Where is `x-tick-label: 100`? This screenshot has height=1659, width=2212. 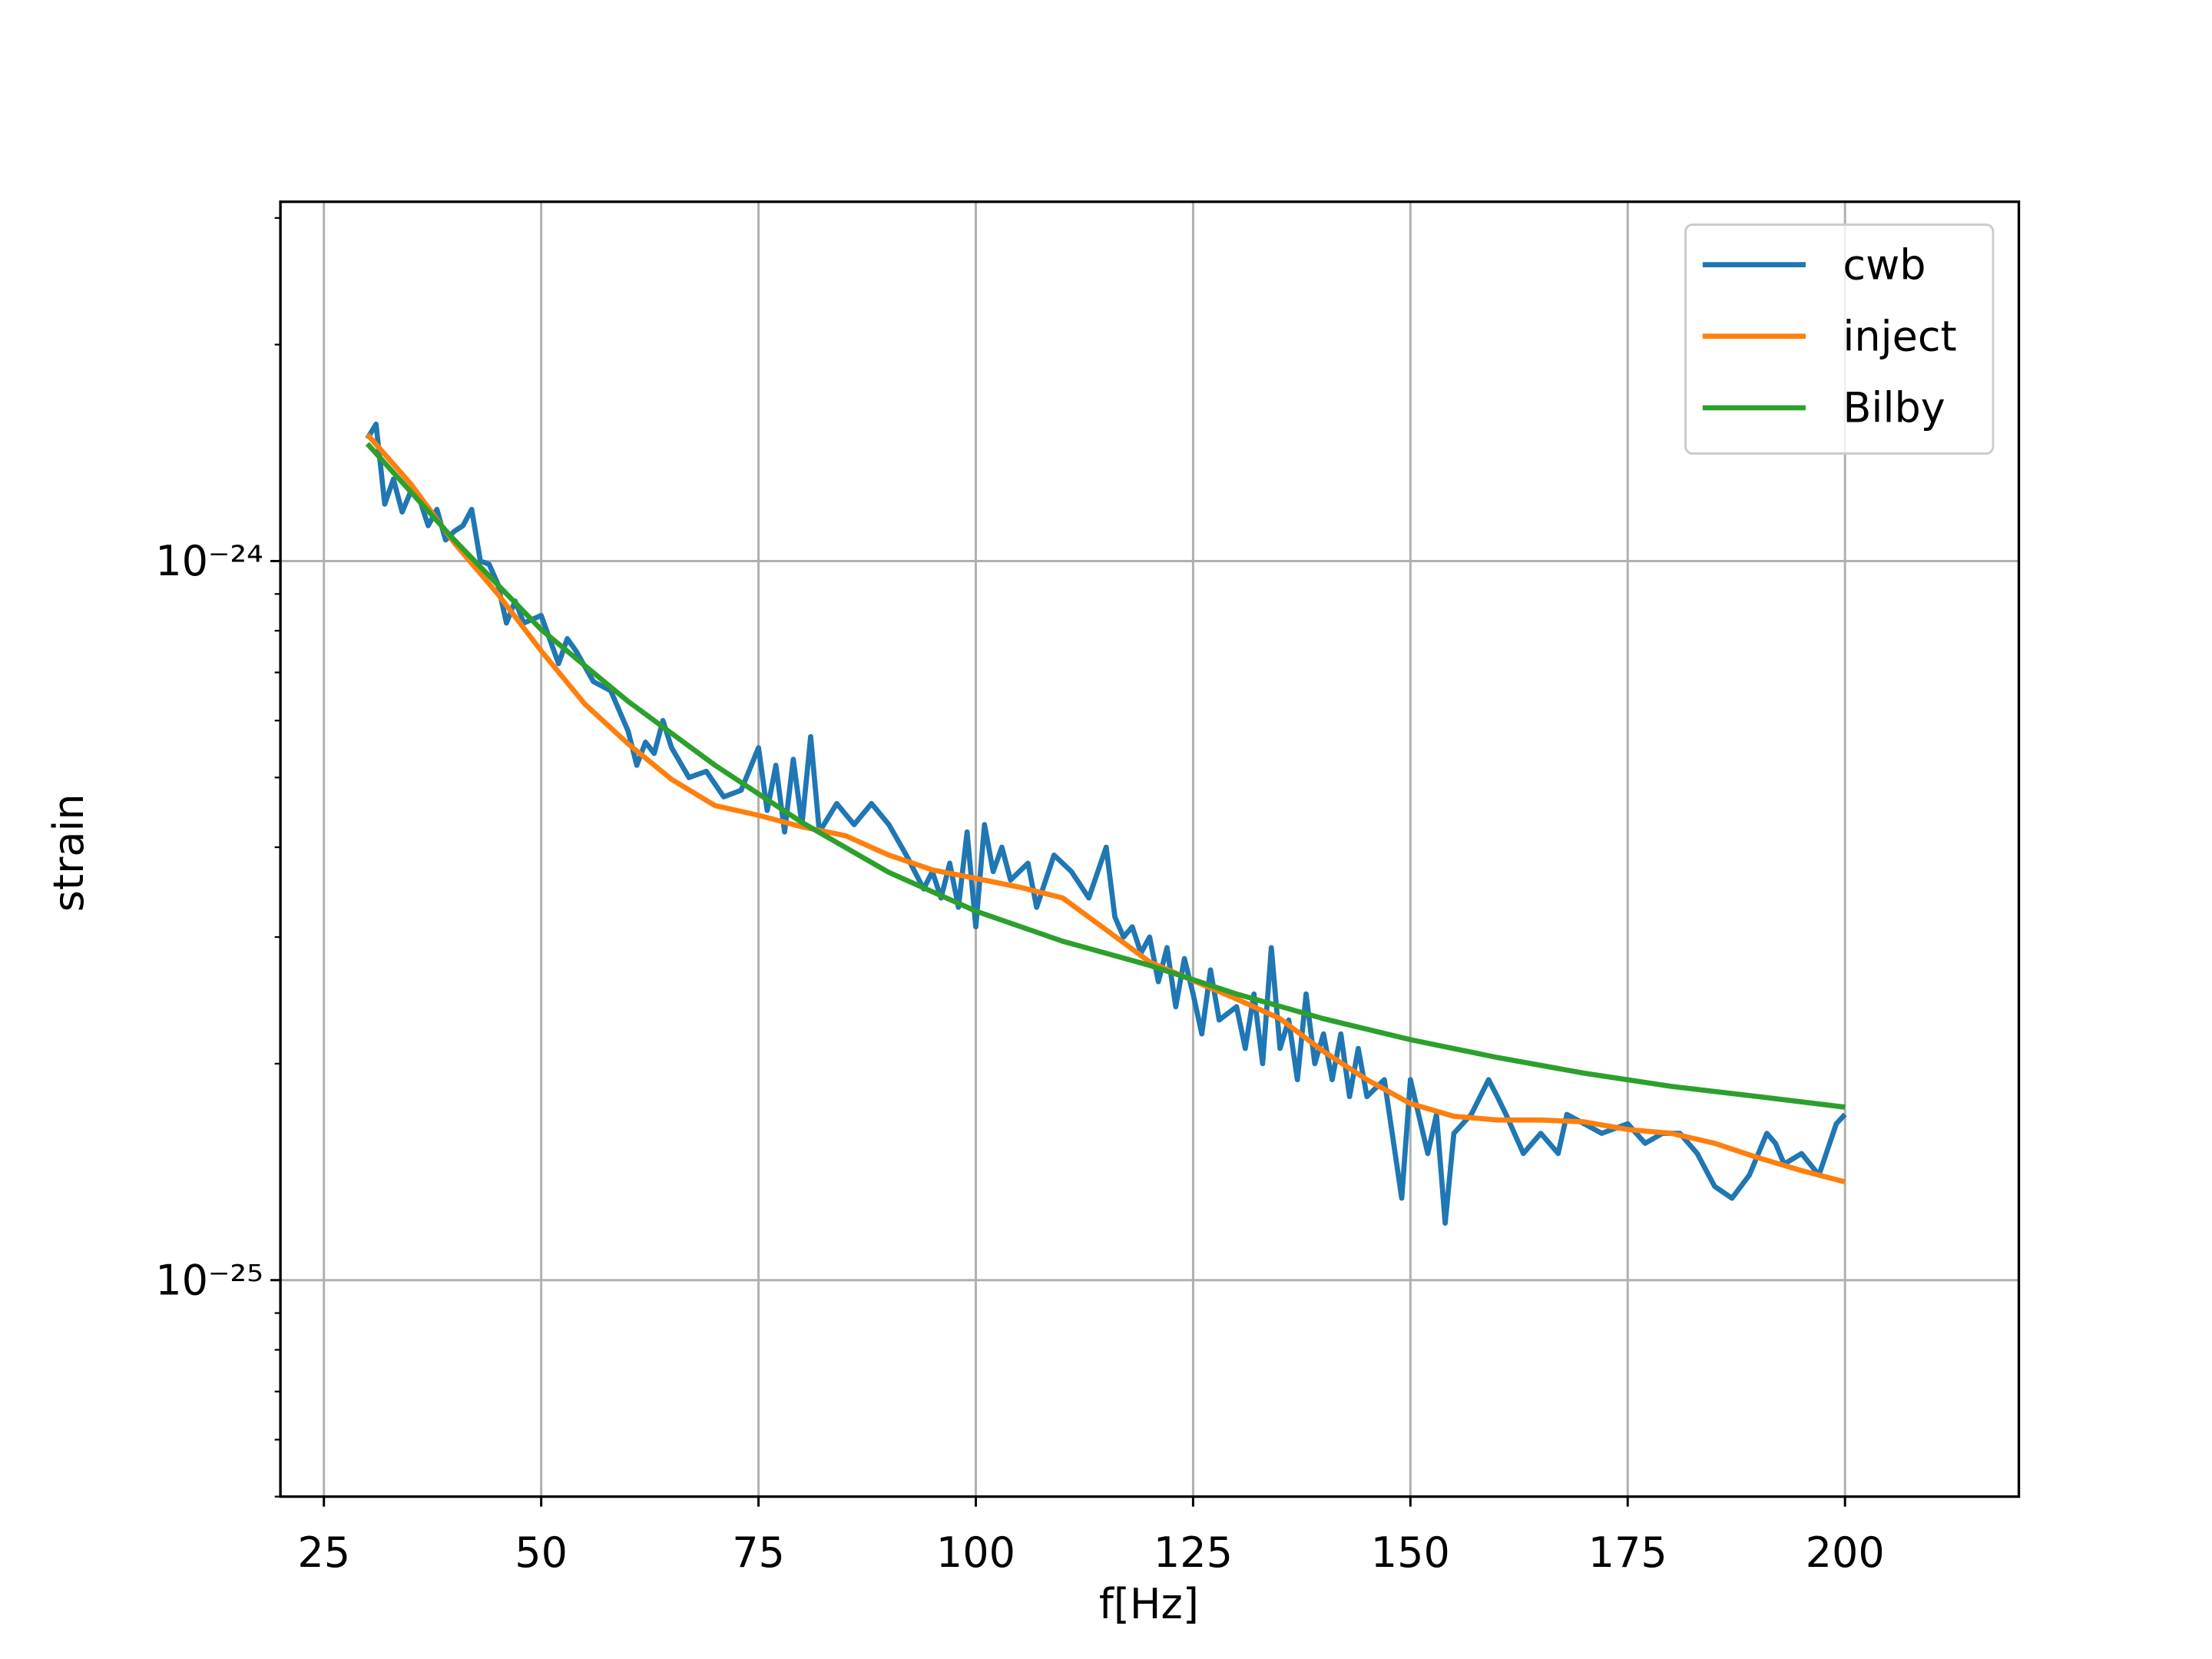
x-tick-label: 100 is located at coordinates (976, 1553).